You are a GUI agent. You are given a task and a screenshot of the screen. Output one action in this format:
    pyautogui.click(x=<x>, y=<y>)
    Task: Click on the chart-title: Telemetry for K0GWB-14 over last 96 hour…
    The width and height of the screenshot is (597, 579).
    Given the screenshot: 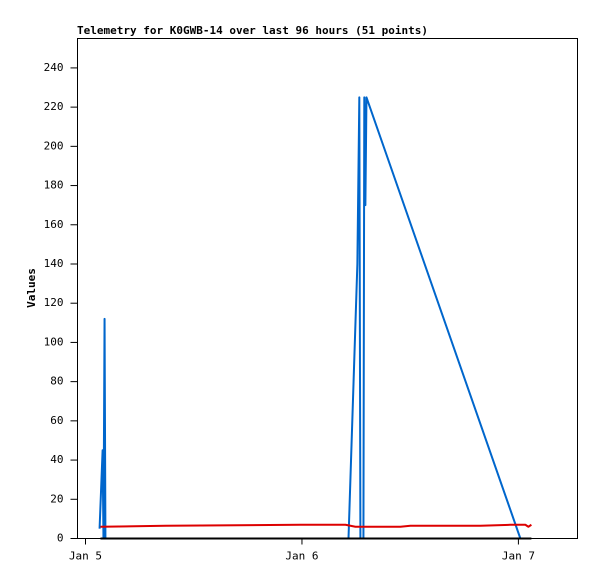 What is the action you would take?
    pyautogui.click(x=252, y=30)
    